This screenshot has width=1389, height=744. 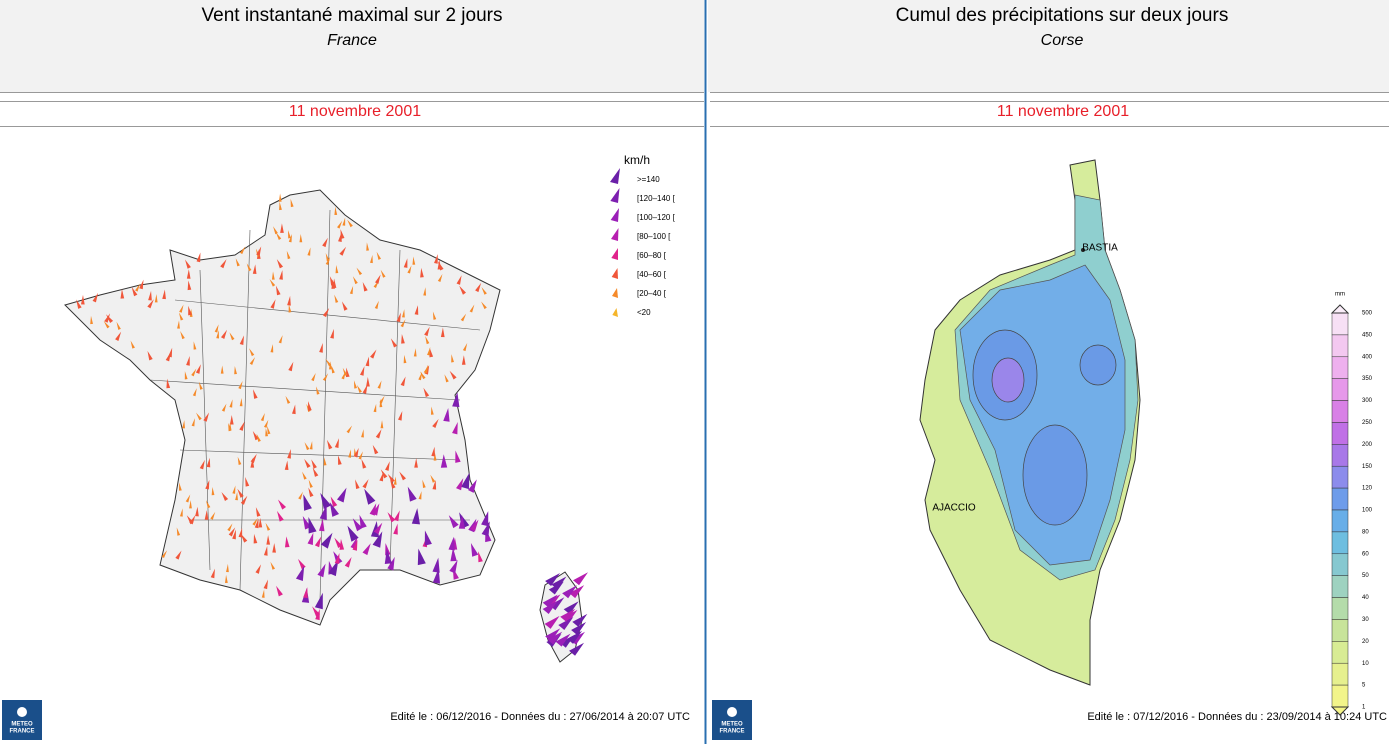 What do you see at coordinates (1365, 620) in the screenshot?
I see `colorbar-label: 30` at bounding box center [1365, 620].